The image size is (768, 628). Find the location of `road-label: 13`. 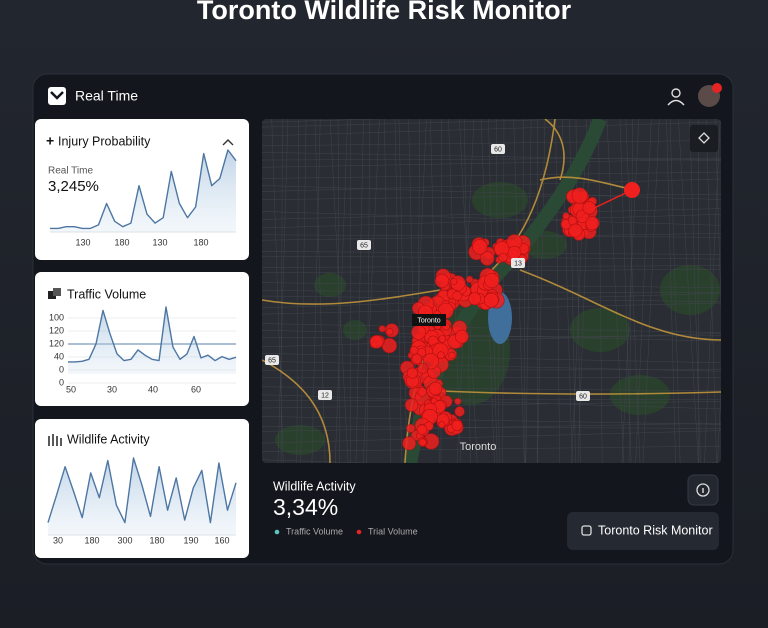

road-label: 13 is located at coordinates (518, 263).